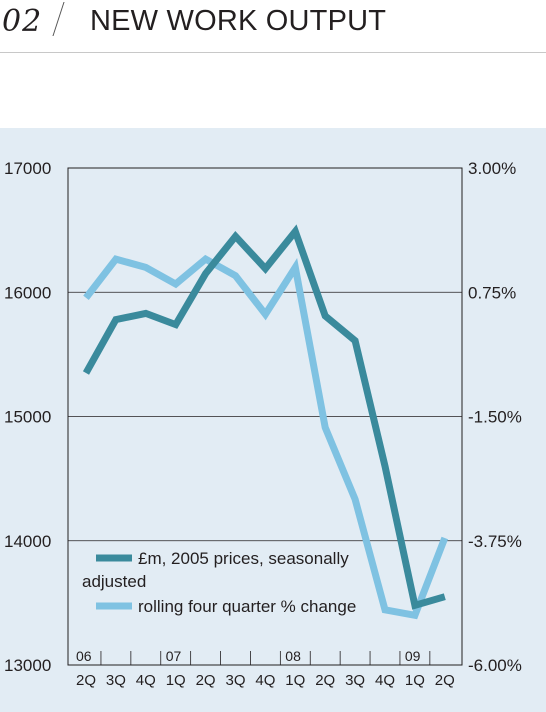 Image resolution: width=546 pixels, height=712 pixels. I want to click on right-axis-tick-label: -1.50%, so click(495, 417).